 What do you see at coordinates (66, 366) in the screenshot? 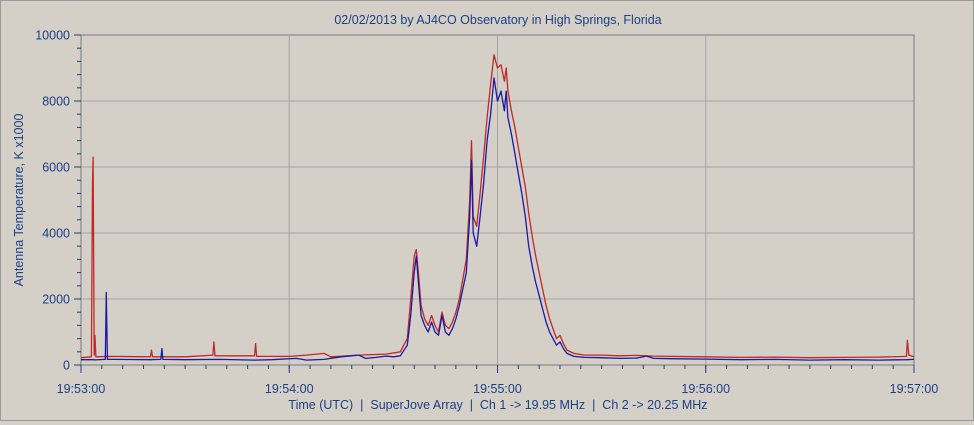
I see `y-tick-label: 0` at bounding box center [66, 366].